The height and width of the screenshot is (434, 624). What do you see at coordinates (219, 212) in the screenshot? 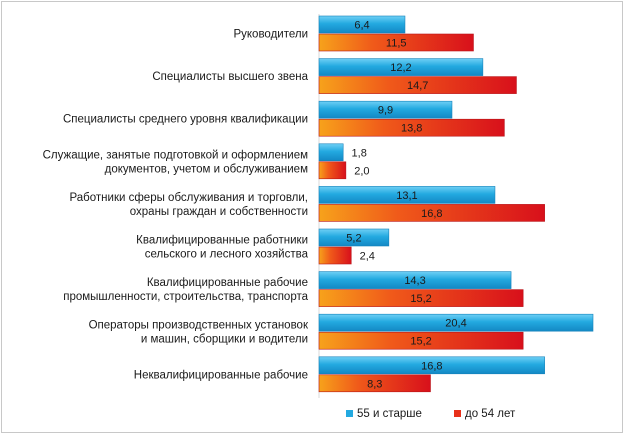
I see `category-label: охраны граждан и собственности` at bounding box center [219, 212].